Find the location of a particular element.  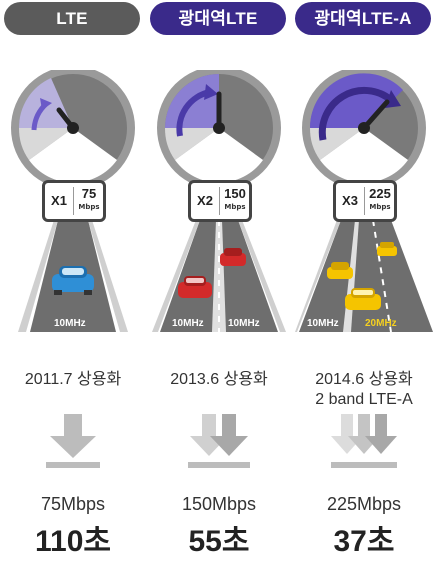

release-line: 2011.7 상용화 is located at coordinates (73, 379).